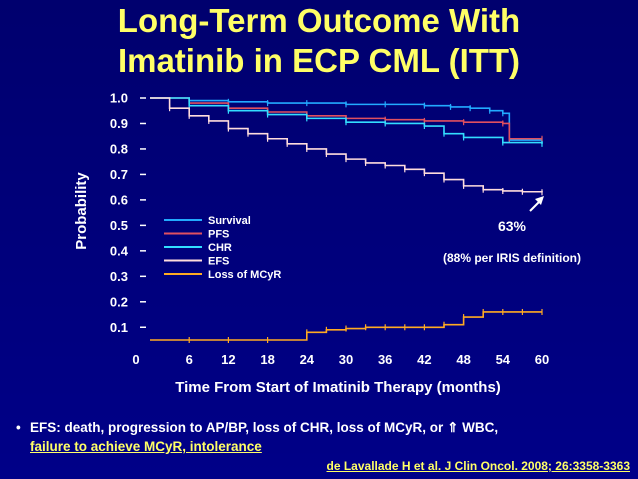 The image size is (638, 479). What do you see at coordinates (480, 427) in the screenshot?
I see `footnote-suffix: WBC,` at bounding box center [480, 427].